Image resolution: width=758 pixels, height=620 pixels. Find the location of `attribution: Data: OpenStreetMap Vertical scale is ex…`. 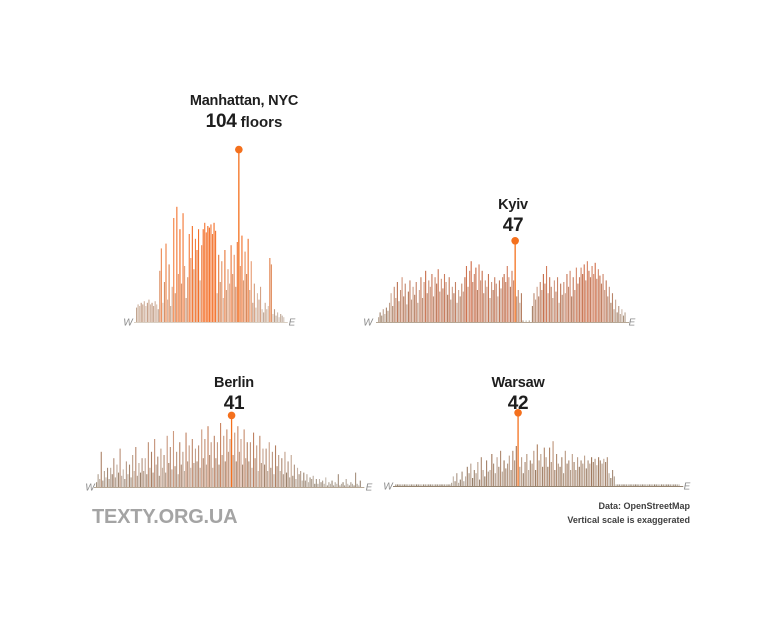

attribution: Data: OpenStreetMap Vertical scale is ex… is located at coordinates (628, 513).